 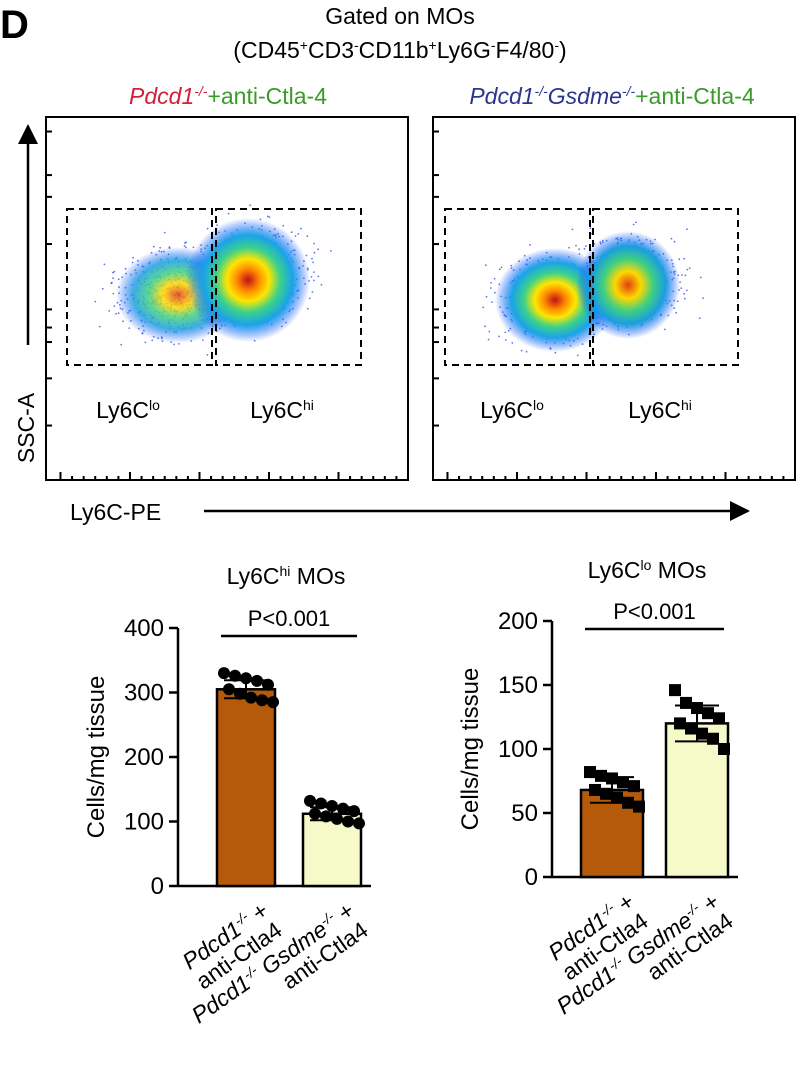 What do you see at coordinates (512, 410) in the screenshot?
I see `flow-plot-2-gate-lo-label: Ly6Clo` at bounding box center [512, 410].